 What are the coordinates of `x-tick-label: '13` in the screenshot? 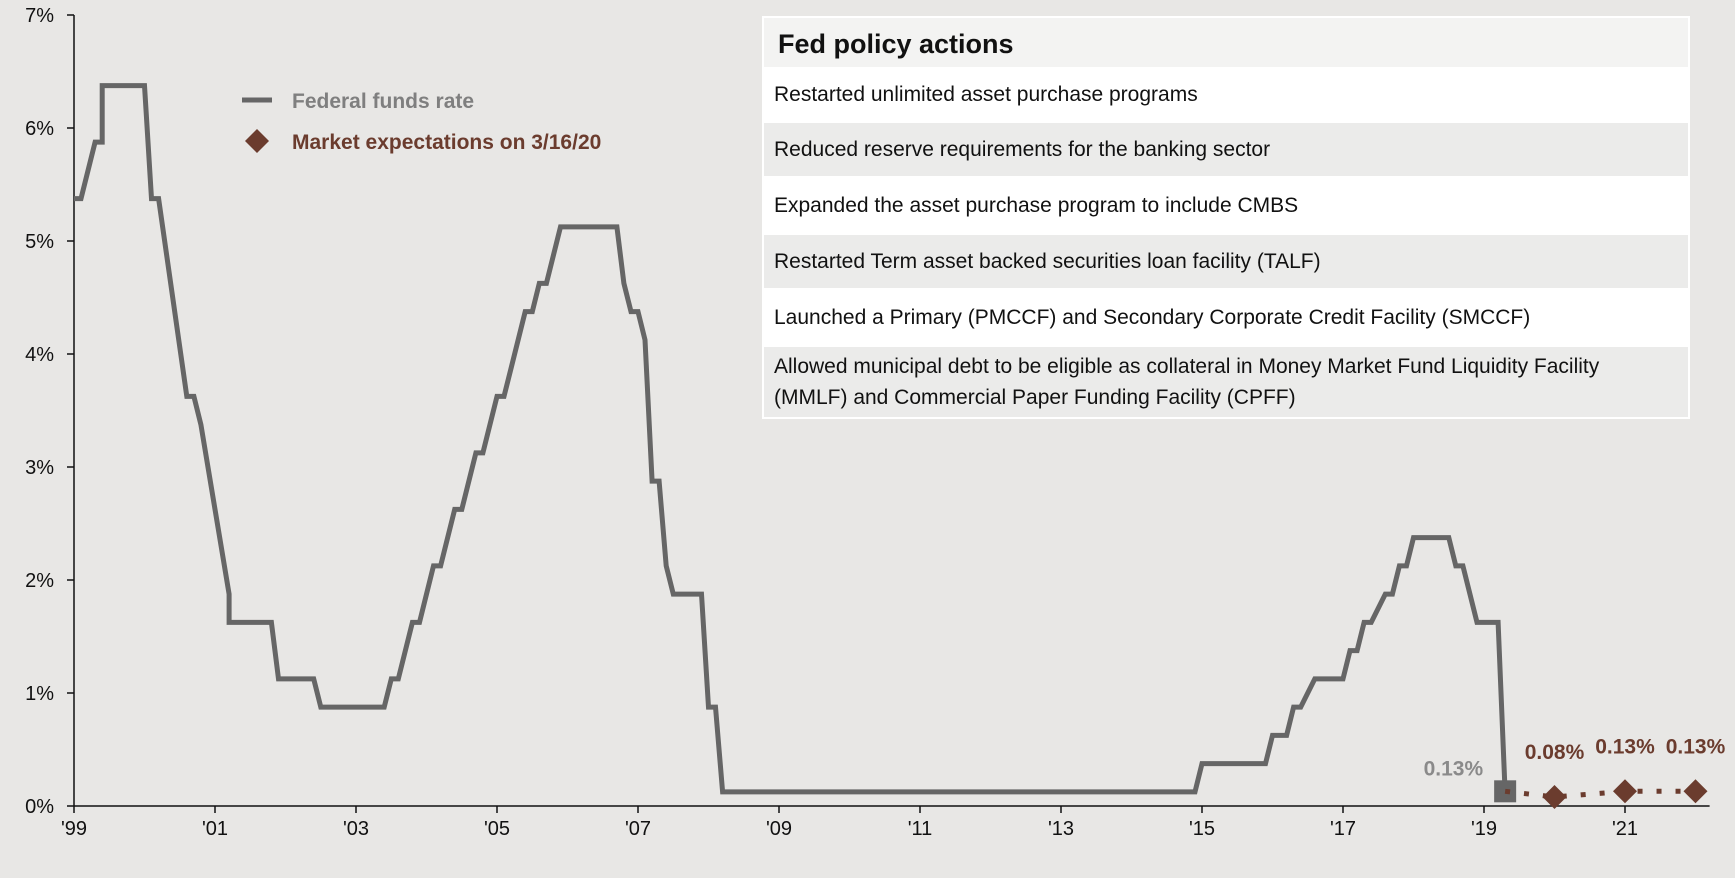 It's located at (1061, 829).